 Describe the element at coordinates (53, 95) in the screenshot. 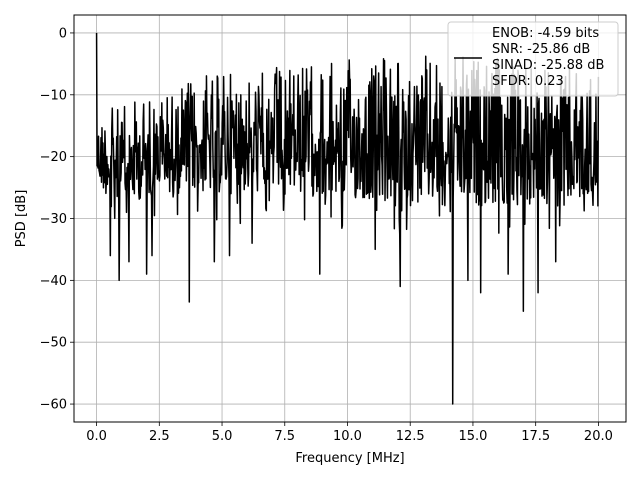

I see `y-tick-label: −10` at that location.